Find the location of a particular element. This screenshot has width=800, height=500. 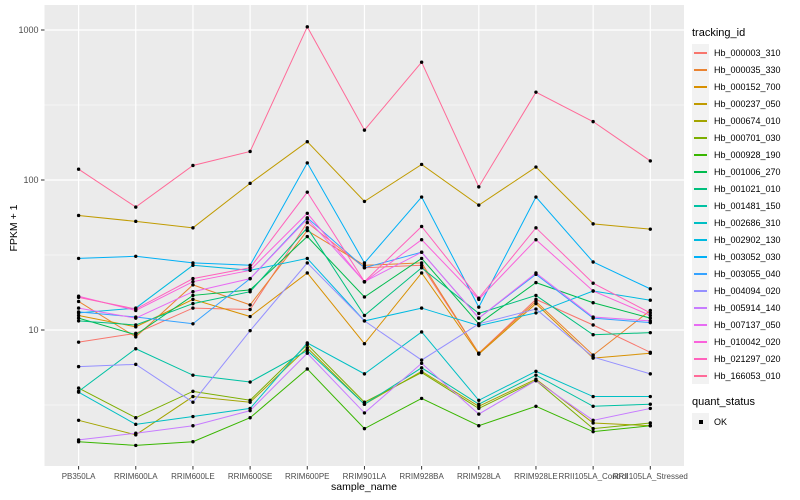

legend-item: Hb_010042_020 is located at coordinates (745, 341).